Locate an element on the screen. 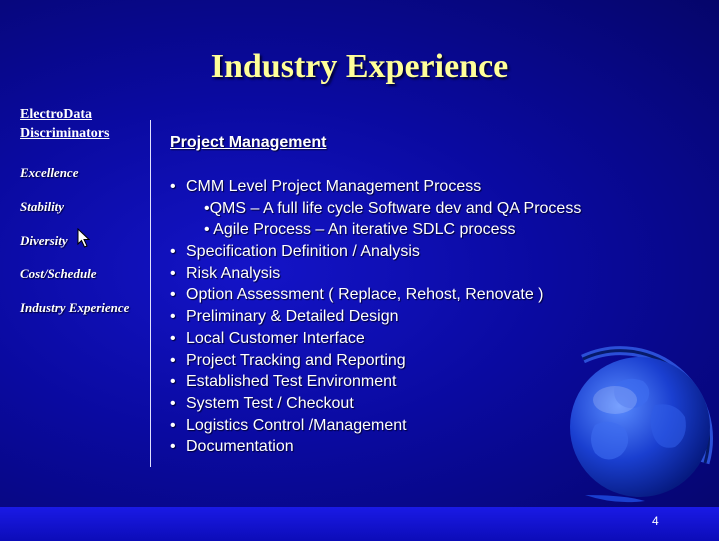  list-item: • Risk Analysis is located at coordinates (225, 273).